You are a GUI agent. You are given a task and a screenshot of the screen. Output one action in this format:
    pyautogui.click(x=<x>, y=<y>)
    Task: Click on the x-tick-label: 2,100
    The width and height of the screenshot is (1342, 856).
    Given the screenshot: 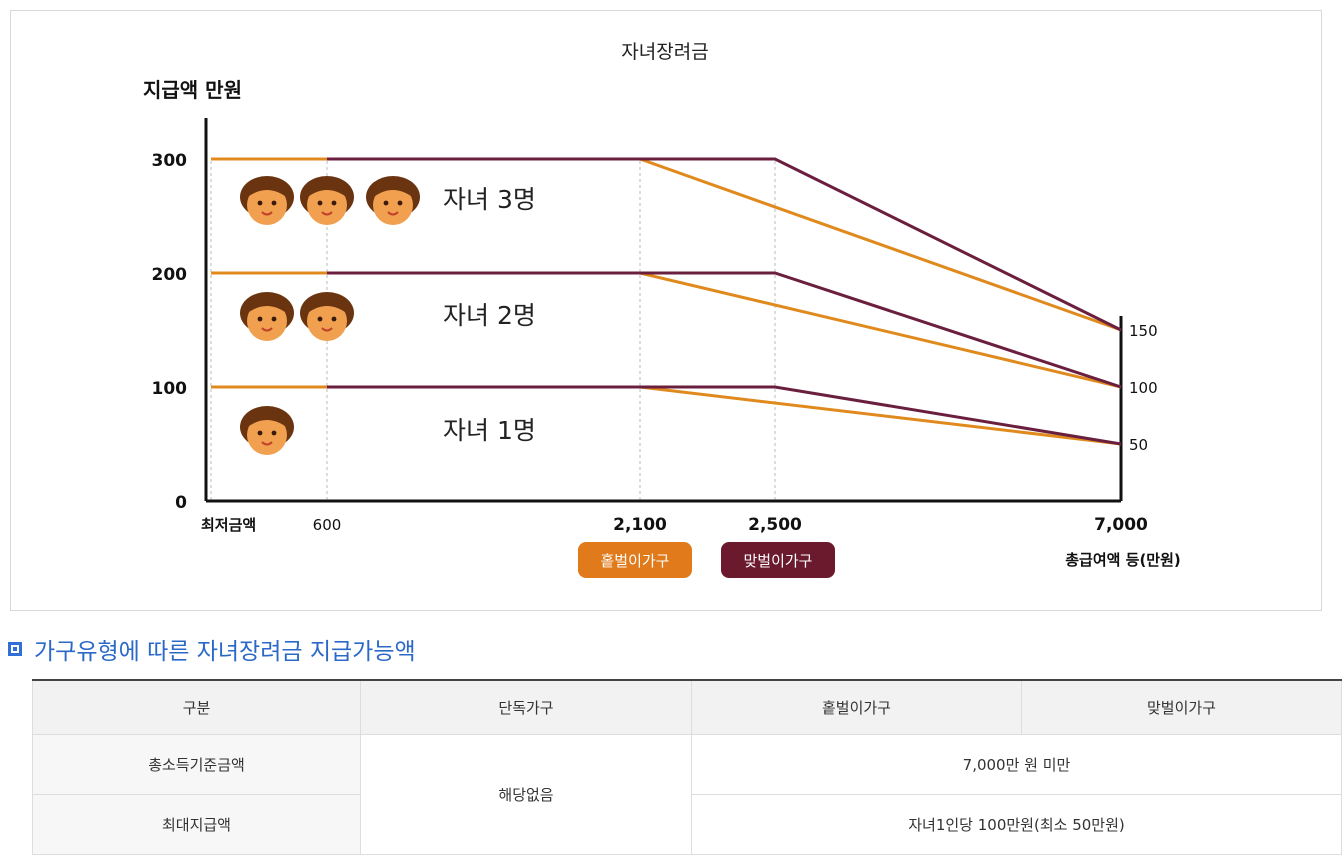 What is the action you would take?
    pyautogui.click(x=640, y=525)
    